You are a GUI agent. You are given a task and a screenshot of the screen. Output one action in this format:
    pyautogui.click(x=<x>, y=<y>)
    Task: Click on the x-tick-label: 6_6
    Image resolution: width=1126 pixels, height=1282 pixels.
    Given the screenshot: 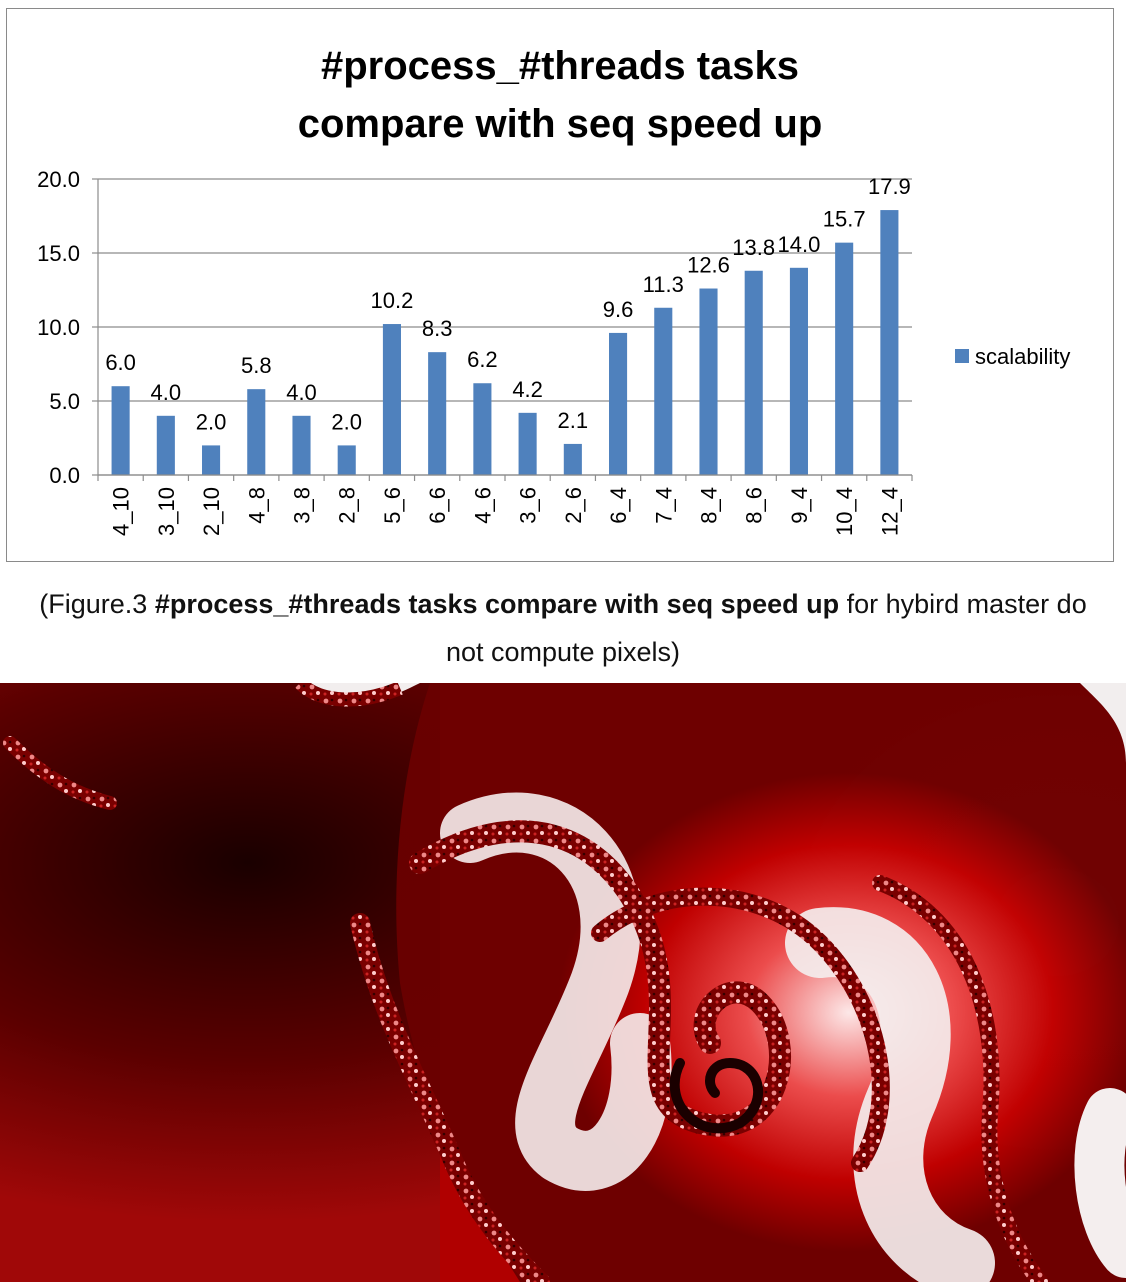 What is the action you would take?
    pyautogui.click(x=437, y=505)
    